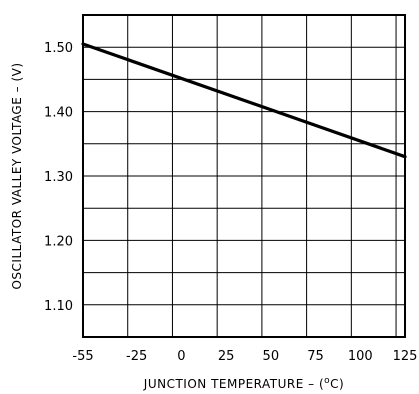  What do you see at coordinates (82, 356) in the screenshot?
I see `x-tick-label: -55` at bounding box center [82, 356].